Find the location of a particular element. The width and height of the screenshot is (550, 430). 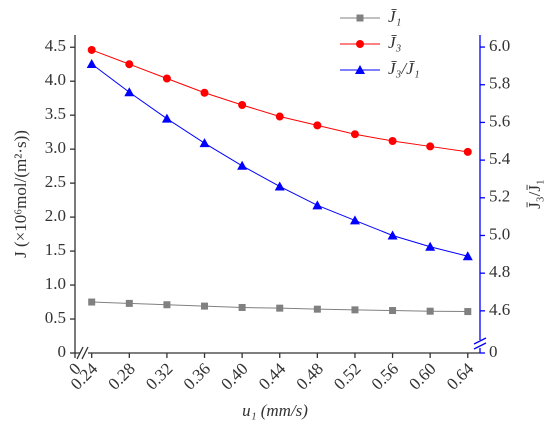

x-tick-label: 0.60 is located at coordinates (422, 376).